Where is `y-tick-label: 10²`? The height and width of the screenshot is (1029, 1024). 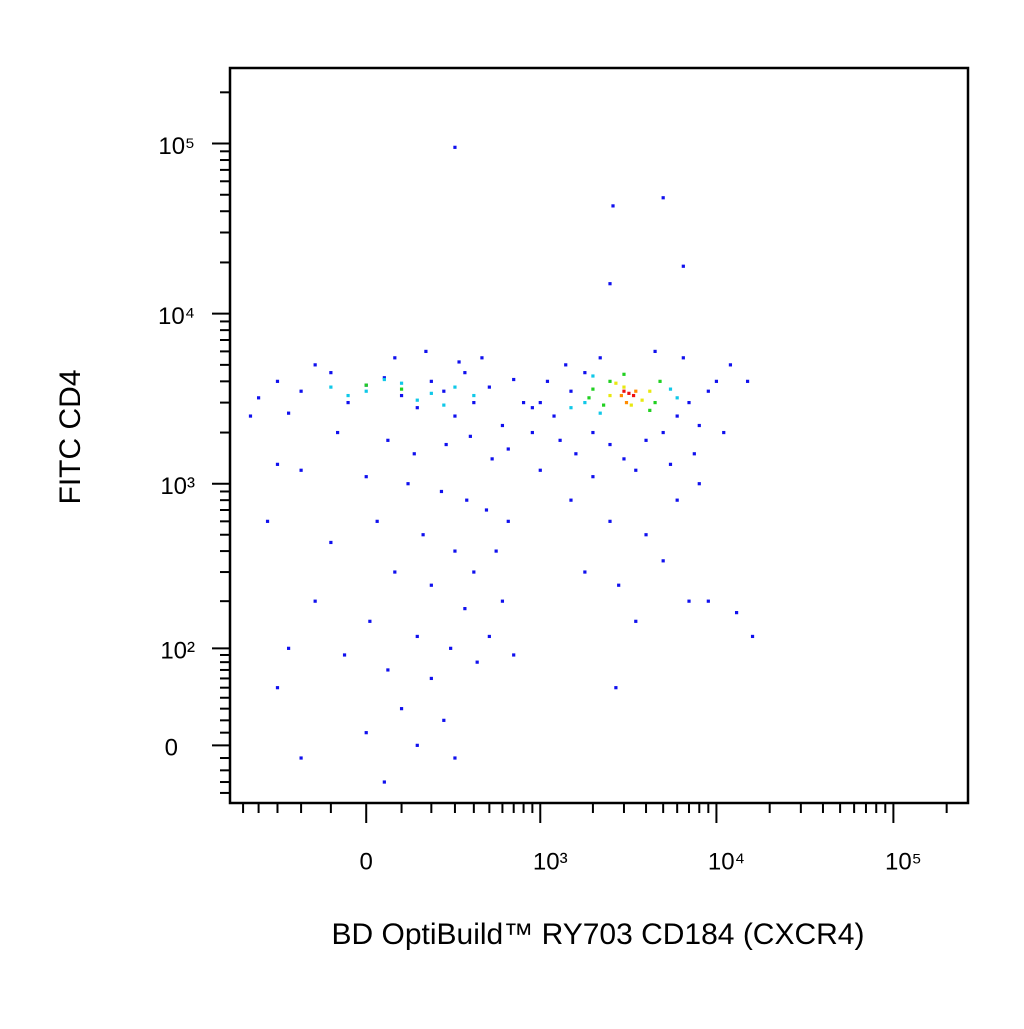
y-tick-label: 10² is located at coordinates (177, 651).